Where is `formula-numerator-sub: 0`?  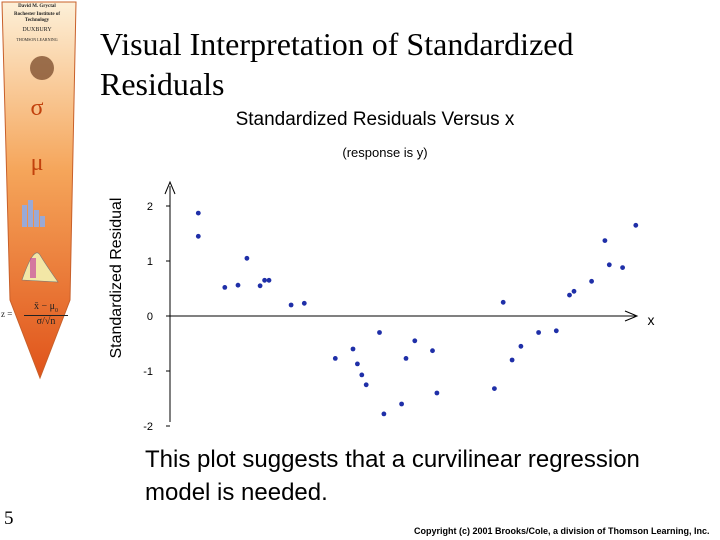
formula-numerator-sub: 0 is located at coordinates (56, 311).